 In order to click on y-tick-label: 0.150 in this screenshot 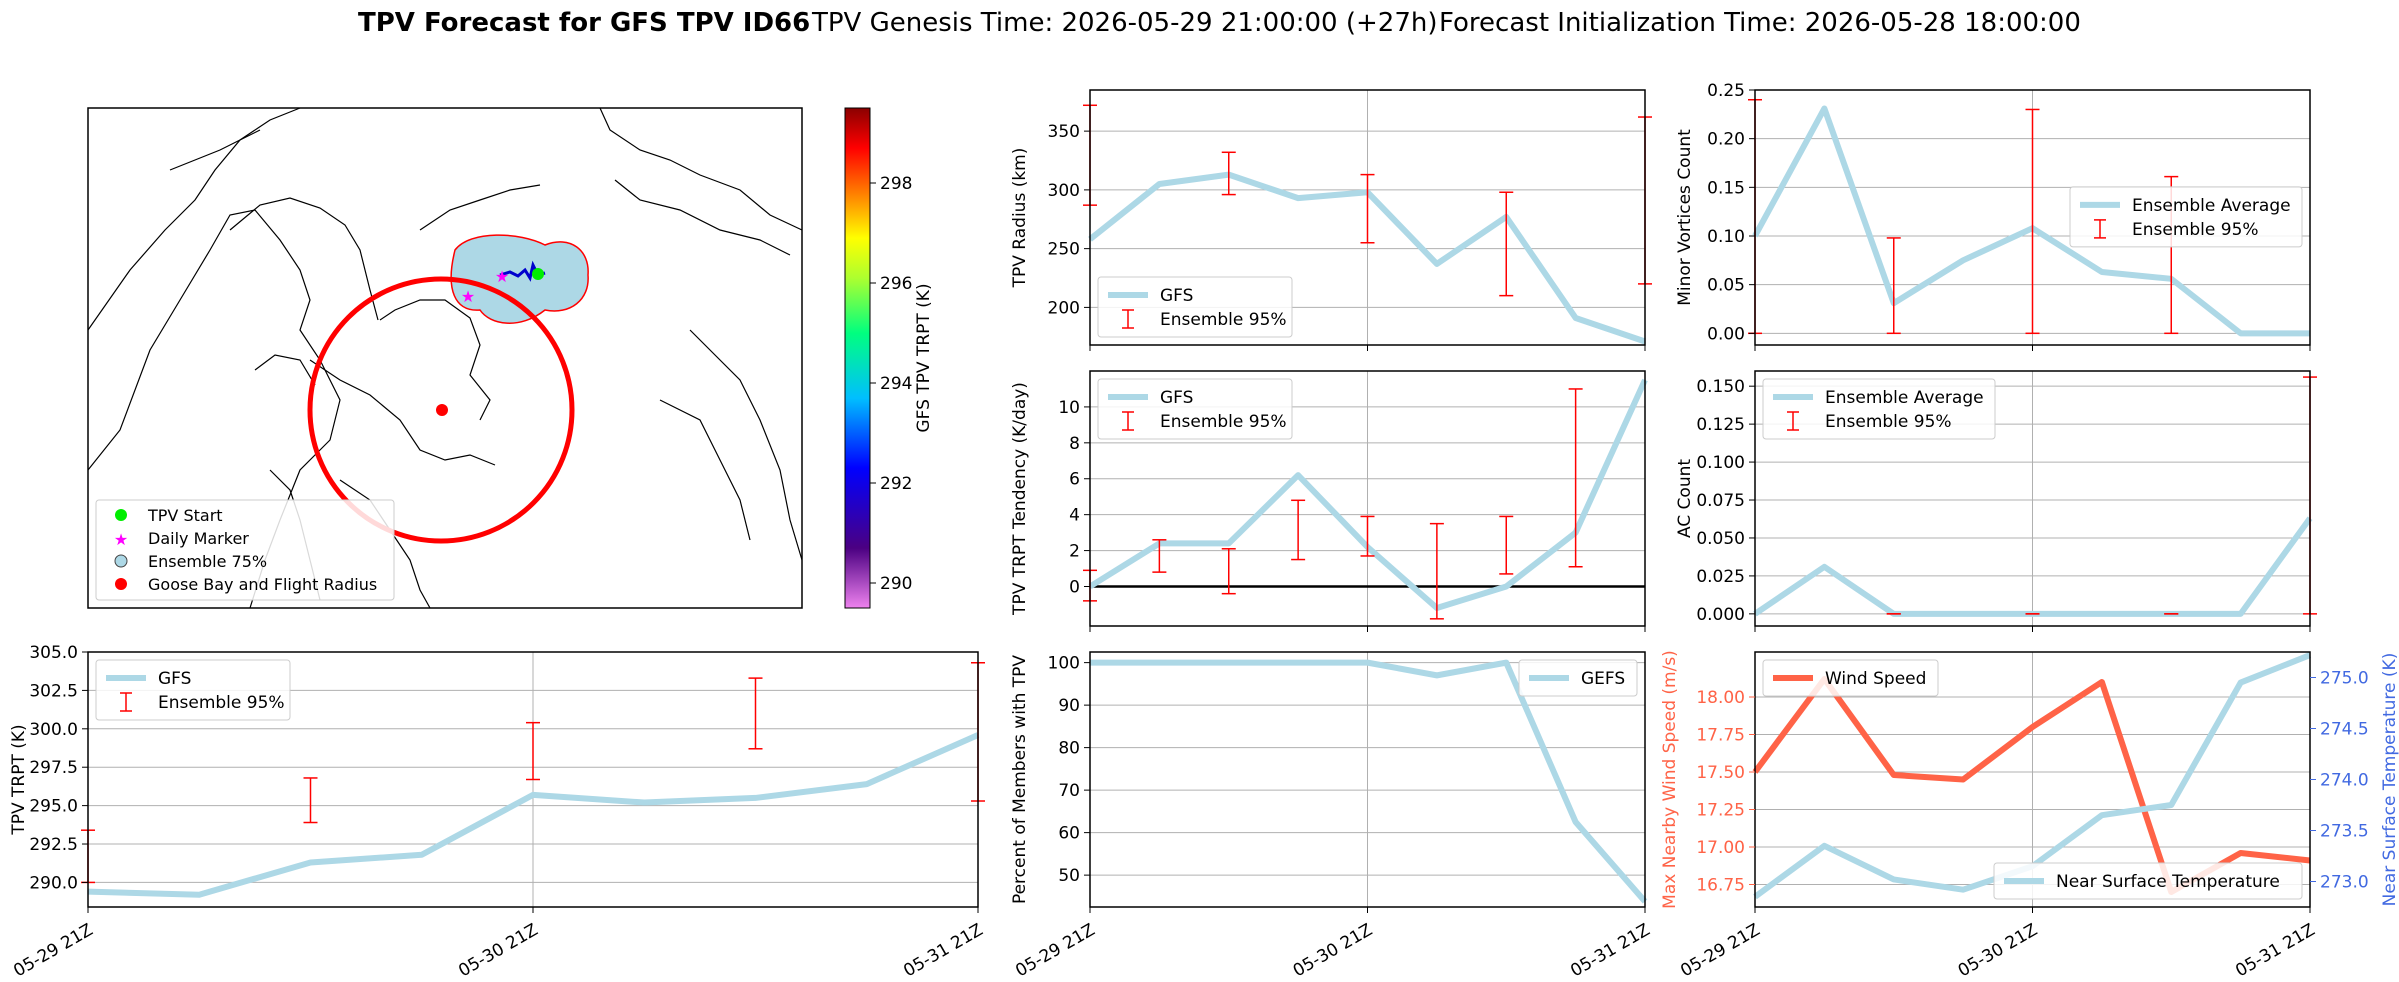, I will do `click(1720, 387)`.